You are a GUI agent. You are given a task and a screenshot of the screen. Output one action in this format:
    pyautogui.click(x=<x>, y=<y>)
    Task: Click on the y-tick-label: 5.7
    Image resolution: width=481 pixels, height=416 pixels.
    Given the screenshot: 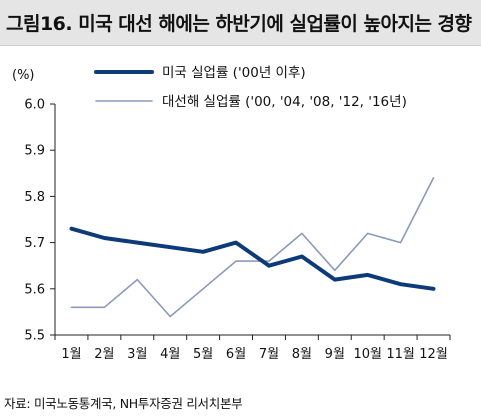 What is the action you would take?
    pyautogui.click(x=34, y=243)
    